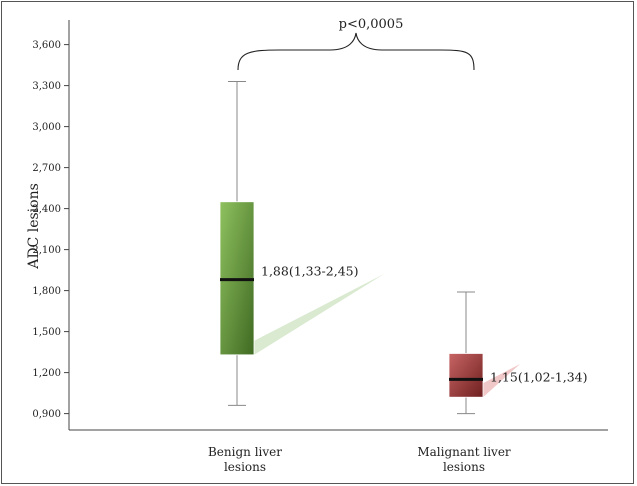 Image resolution: width=637 pixels, height=486 pixels. I want to click on significance-label: p<0,0005, so click(371, 24).